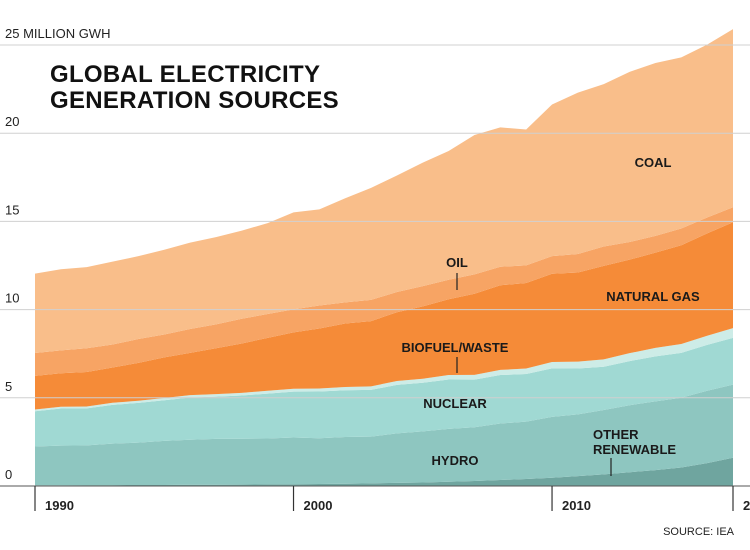  I want to click on series-label: OIL, so click(457, 262).